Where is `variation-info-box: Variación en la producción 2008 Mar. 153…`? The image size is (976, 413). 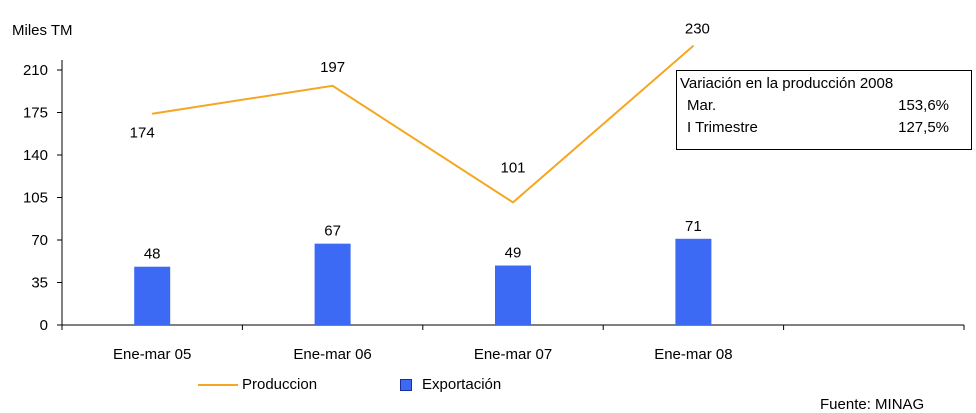
variation-info-box: Variación en la producción 2008 Mar. 153… is located at coordinates (824, 110).